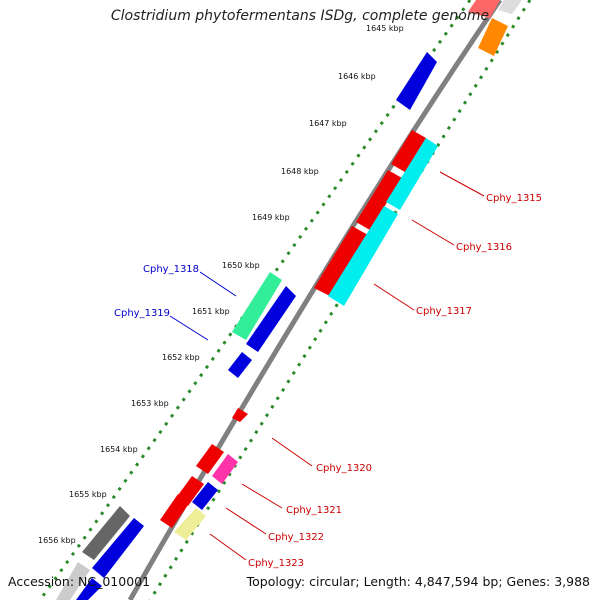 This screenshot has height=604, width=600. What do you see at coordinates (314, 510) in the screenshot?
I see `gene-label-cphy-1321: Cphy_1321` at bounding box center [314, 510].